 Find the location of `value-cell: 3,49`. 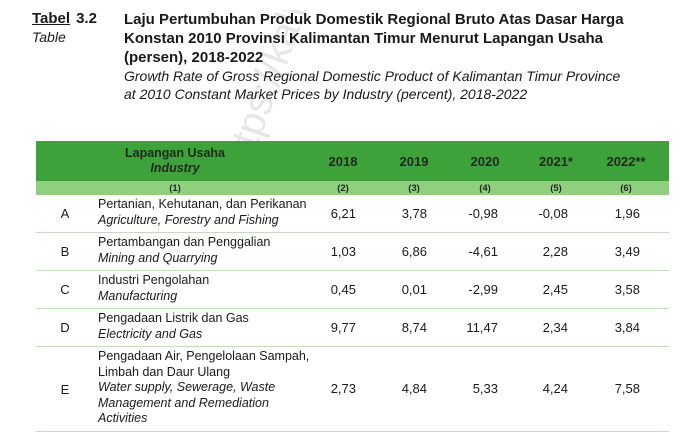

value-cell: 3,49 is located at coordinates (627, 251).